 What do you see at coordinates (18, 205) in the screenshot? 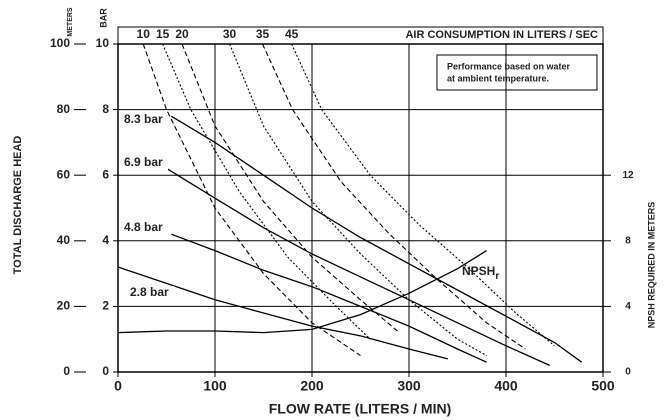
I see `y-axis-title: TOTAL DISCHARGE HEAD` at bounding box center [18, 205].